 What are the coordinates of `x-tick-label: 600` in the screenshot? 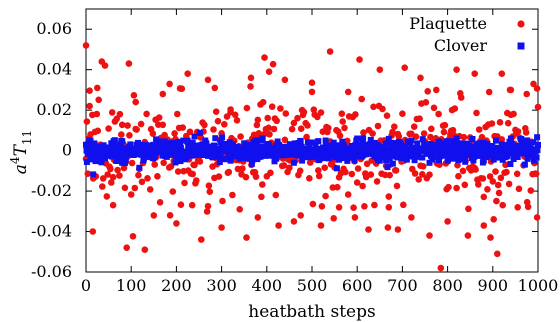 It's located at (357, 285).